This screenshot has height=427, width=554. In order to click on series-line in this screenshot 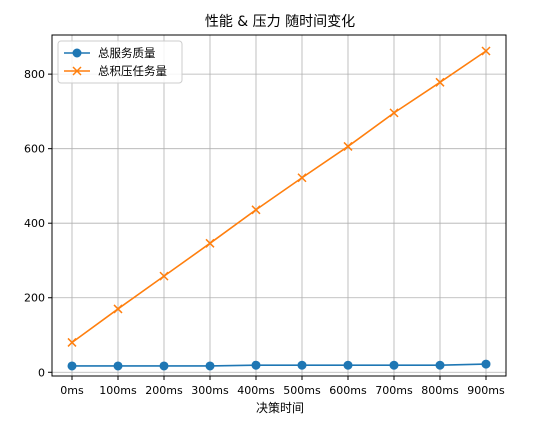, I will do `click(279, 365)`.